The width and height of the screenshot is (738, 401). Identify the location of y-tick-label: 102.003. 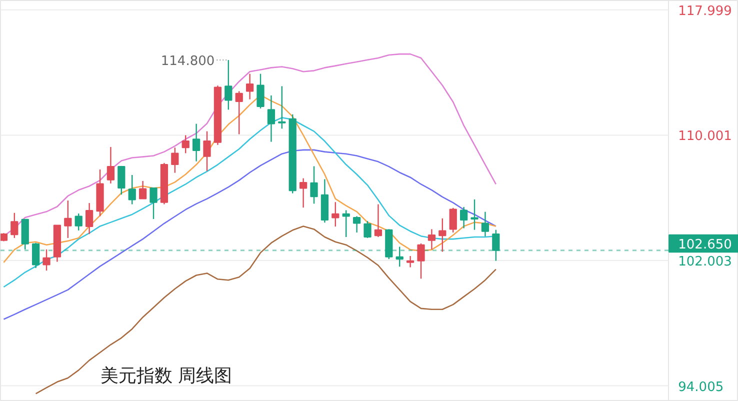
(705, 262).